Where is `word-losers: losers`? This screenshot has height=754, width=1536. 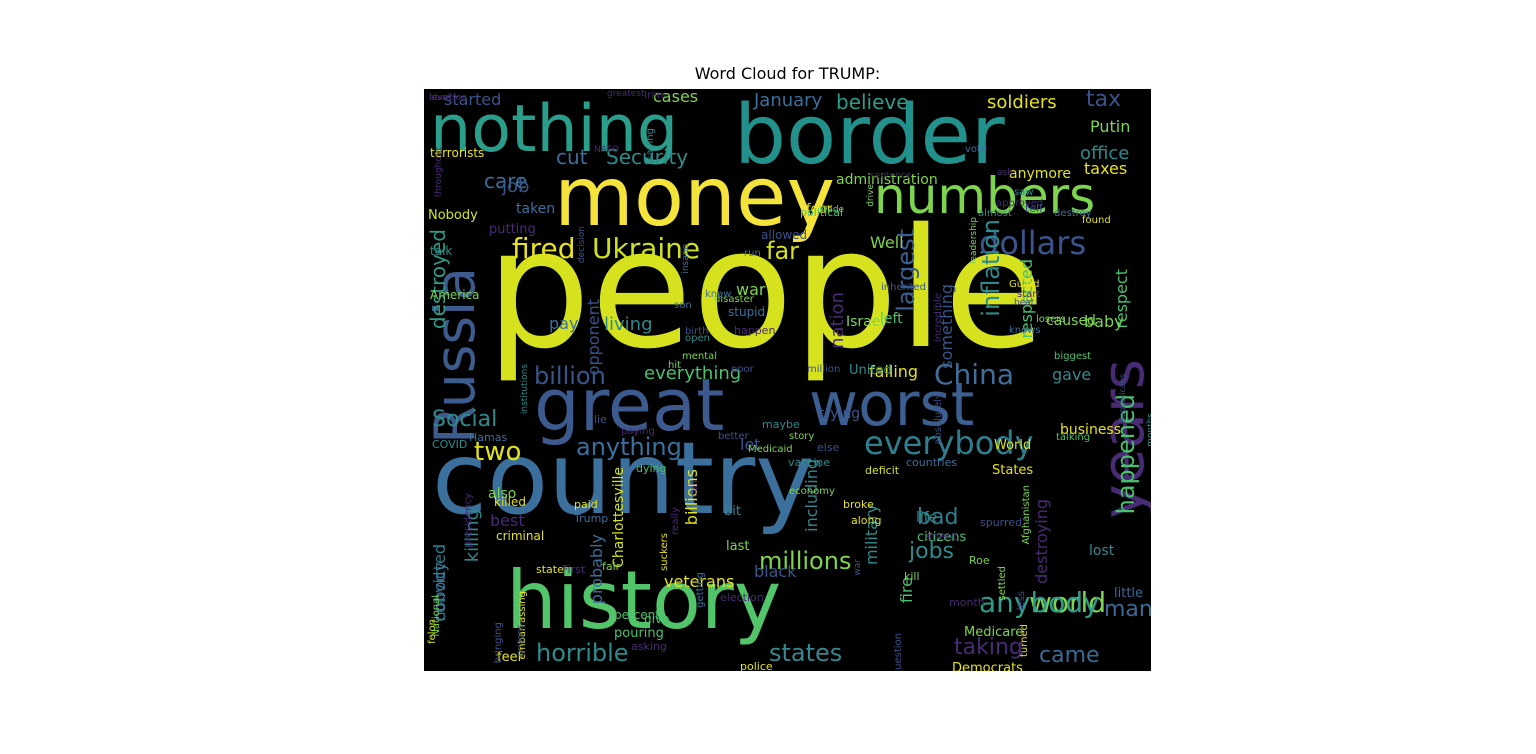 word-losers: losers is located at coordinates (1051, 319).